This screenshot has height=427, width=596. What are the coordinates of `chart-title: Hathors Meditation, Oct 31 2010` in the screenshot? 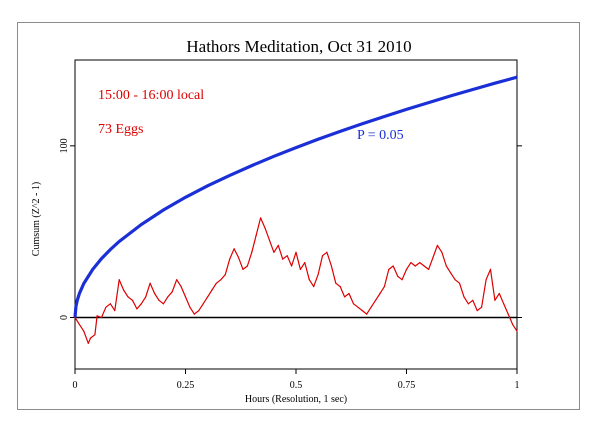 It's located at (298, 46).